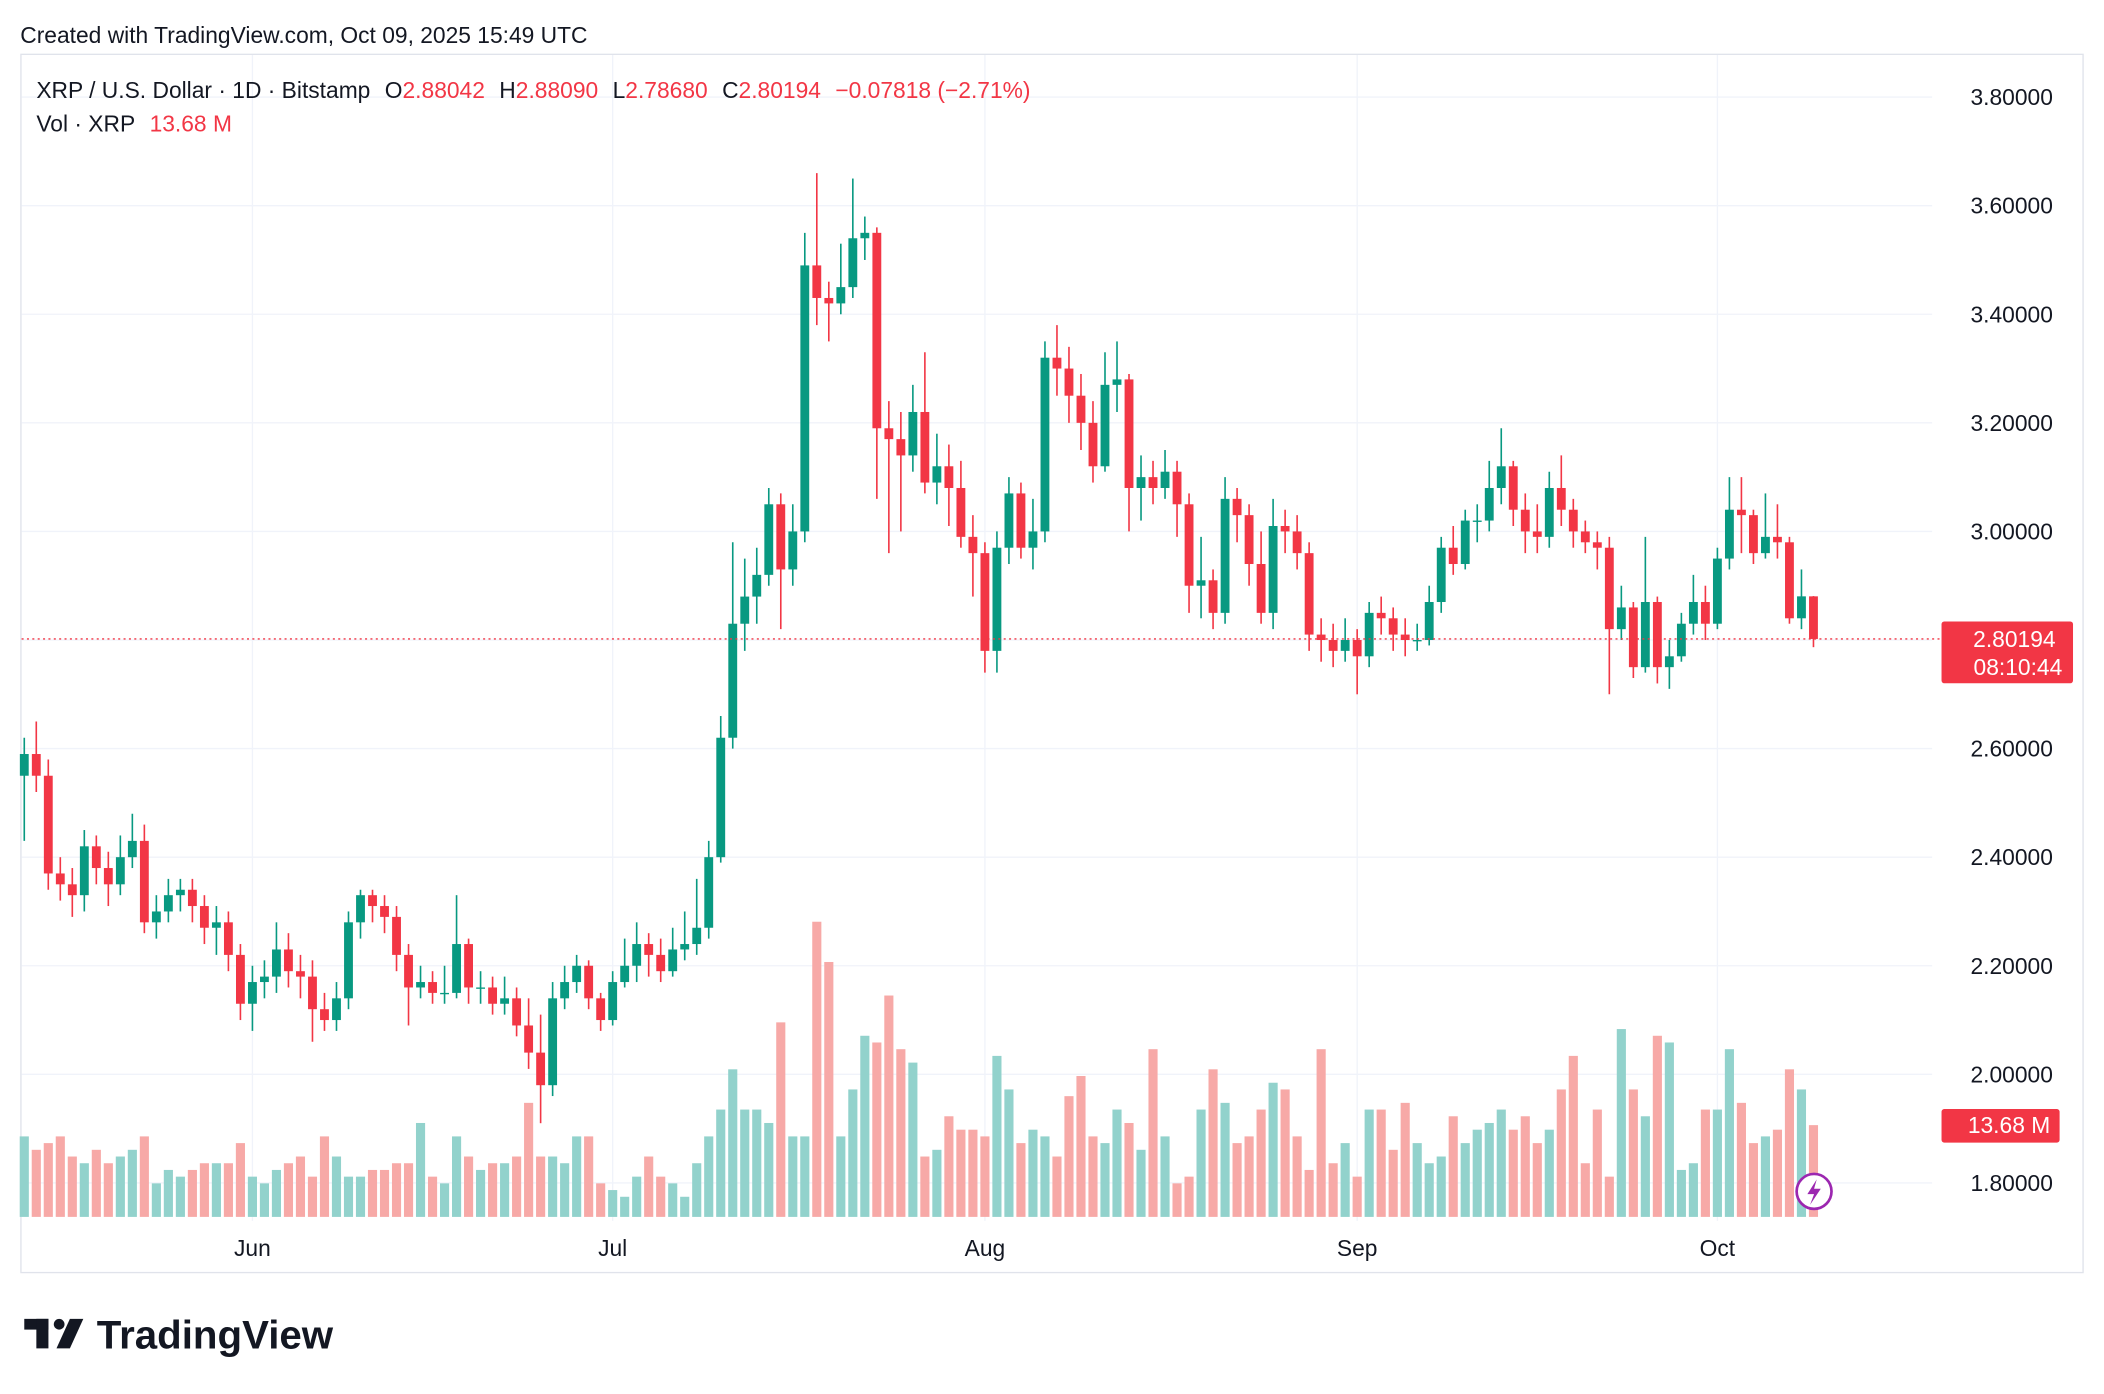 This screenshot has height=1394, width=2104. What do you see at coordinates (85, 123) in the screenshot?
I see `volume-name: Vol · XRP` at bounding box center [85, 123].